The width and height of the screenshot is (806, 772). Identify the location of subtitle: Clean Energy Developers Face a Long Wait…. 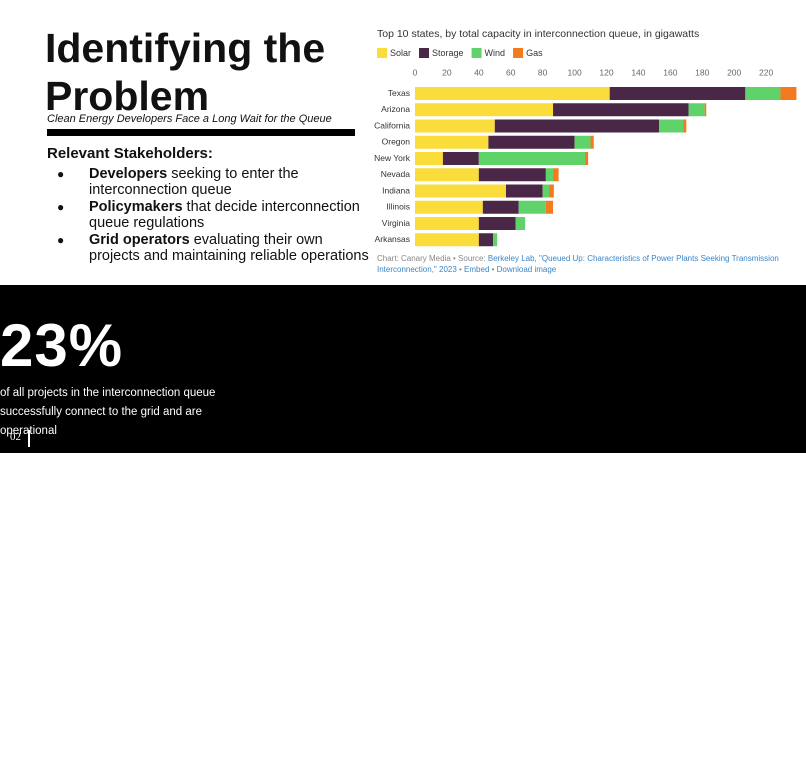
(189, 119).